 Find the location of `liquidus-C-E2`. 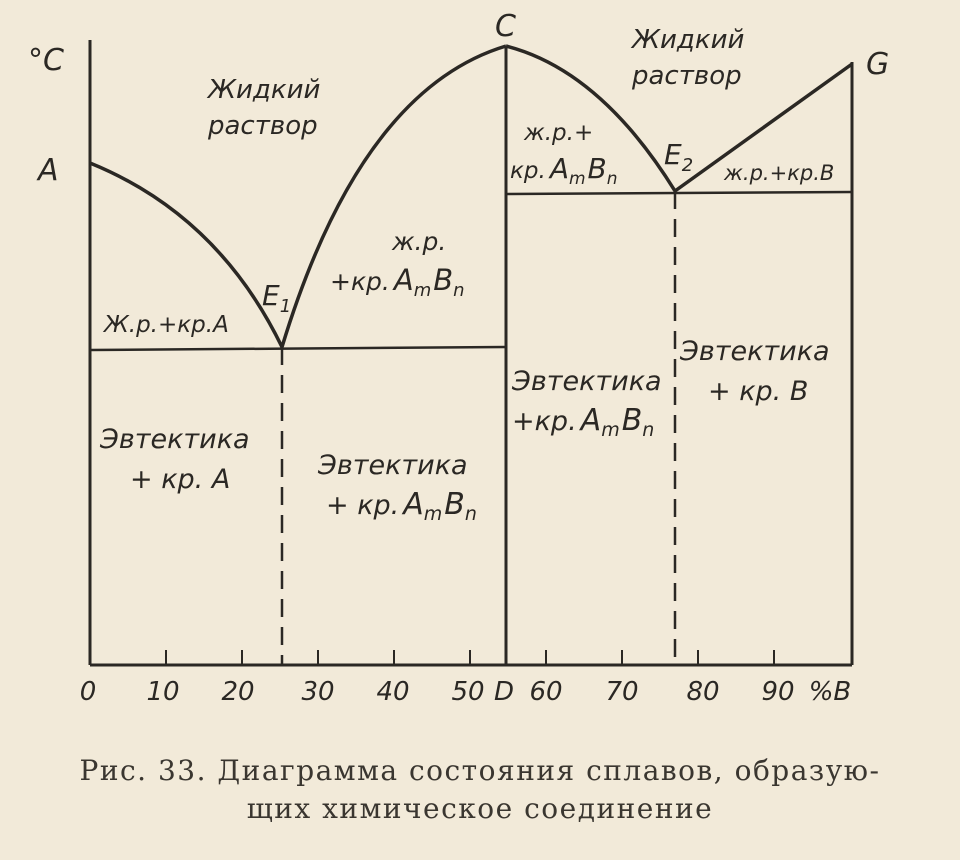

liquidus-C-E2 is located at coordinates (591, 118).